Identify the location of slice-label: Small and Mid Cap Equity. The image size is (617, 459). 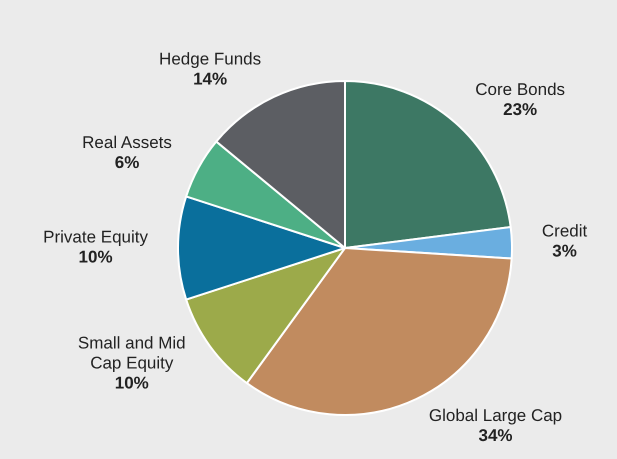
(132, 352).